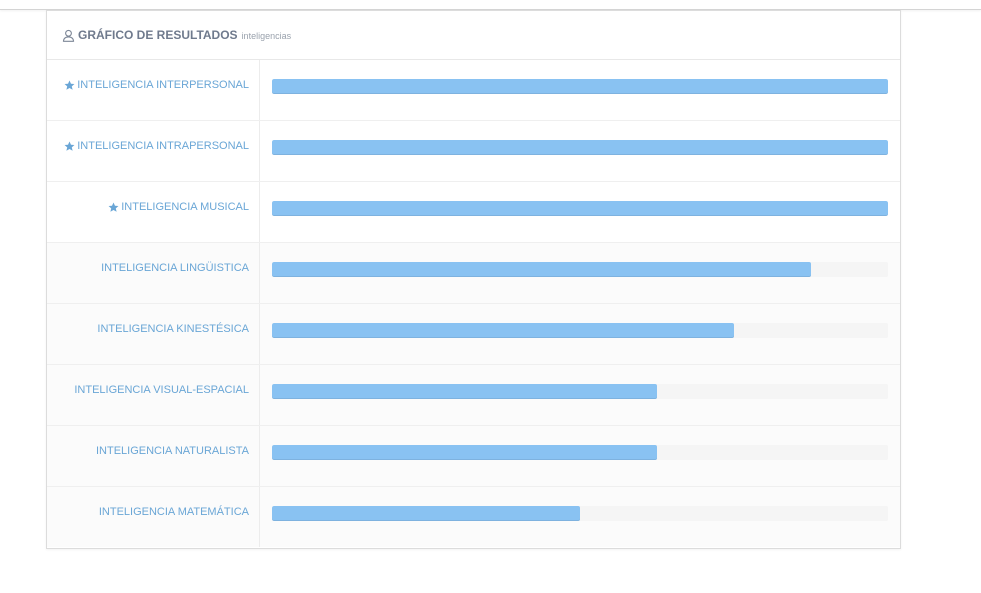 This screenshot has height=593, width=981. I want to click on category-label: INTELIGENCIA KINESTÉSICA, so click(173, 329).